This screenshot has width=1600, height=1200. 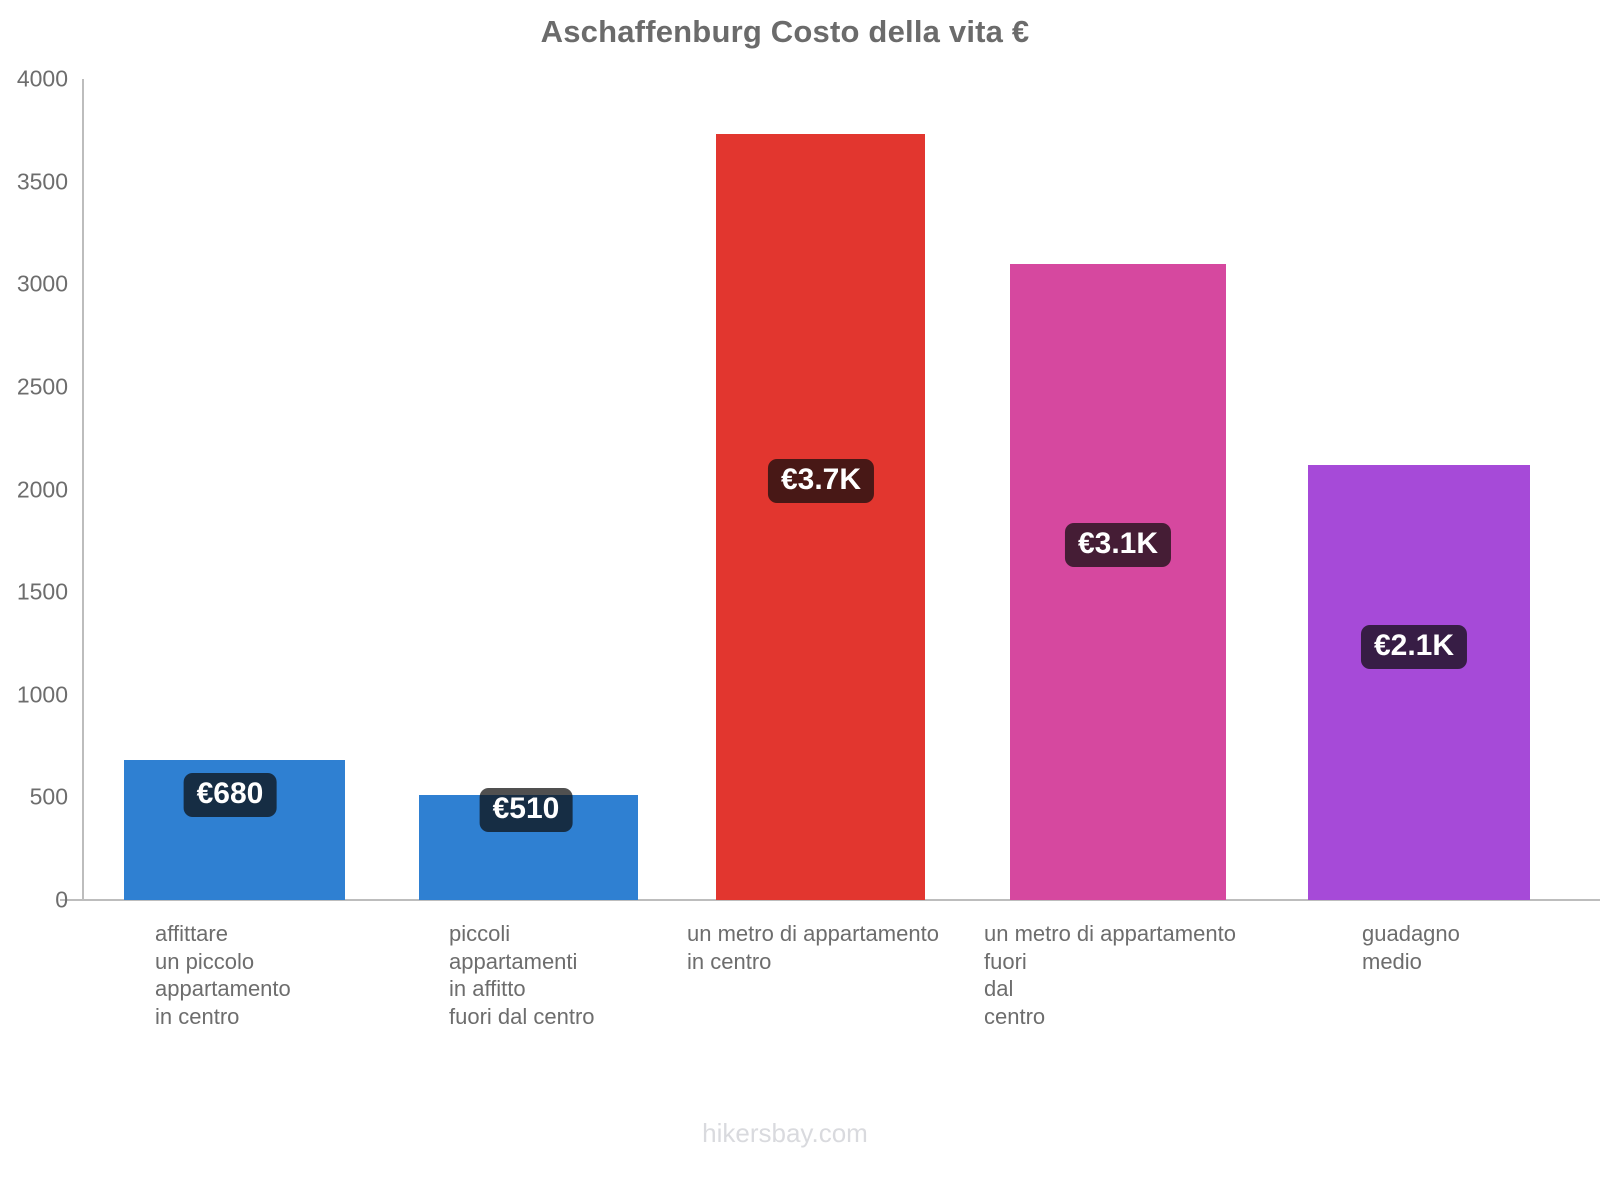 What do you see at coordinates (83, 490) in the screenshot?
I see `y-axis-line` at bounding box center [83, 490].